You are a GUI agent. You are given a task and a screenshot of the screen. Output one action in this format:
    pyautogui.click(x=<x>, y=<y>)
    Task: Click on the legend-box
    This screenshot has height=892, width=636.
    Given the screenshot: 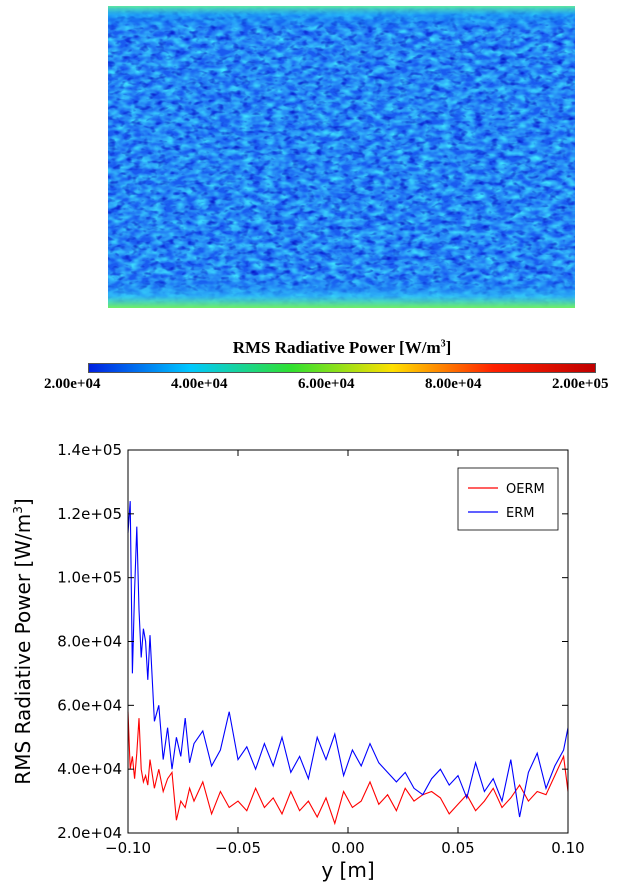 What is the action you would take?
    pyautogui.click(x=508, y=499)
    